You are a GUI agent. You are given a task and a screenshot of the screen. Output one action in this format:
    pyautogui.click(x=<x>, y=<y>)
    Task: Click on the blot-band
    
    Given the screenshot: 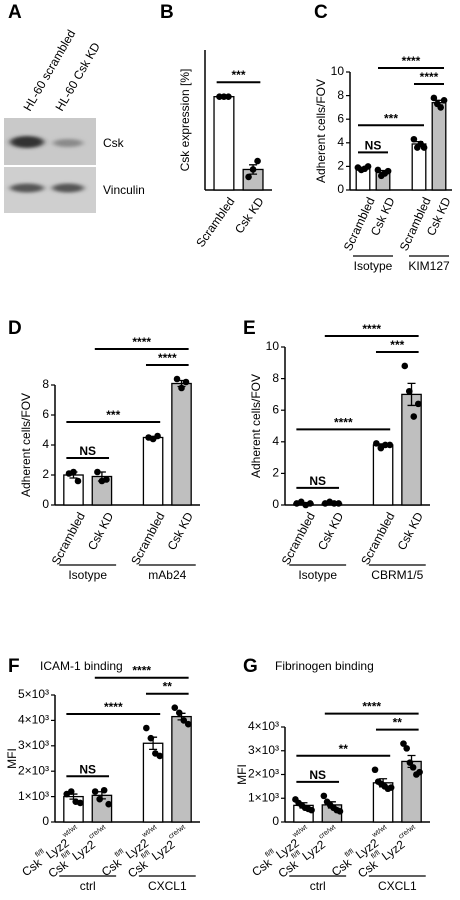 What is the action you would take?
    pyautogui.click(x=27, y=142)
    